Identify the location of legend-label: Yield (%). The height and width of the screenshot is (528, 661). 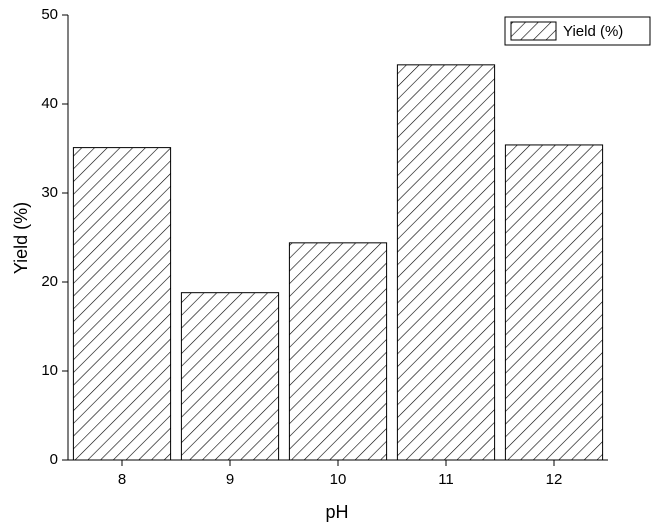
(593, 31).